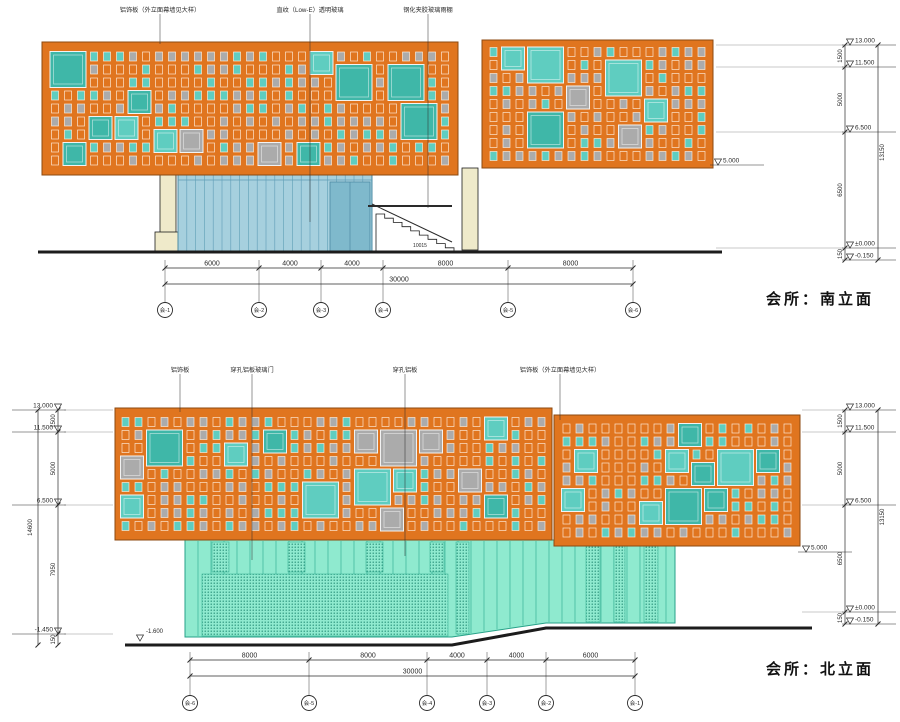  What do you see at coordinates (180, 370) in the screenshot?
I see `svg-text: 铝饰板` at bounding box center [180, 370].